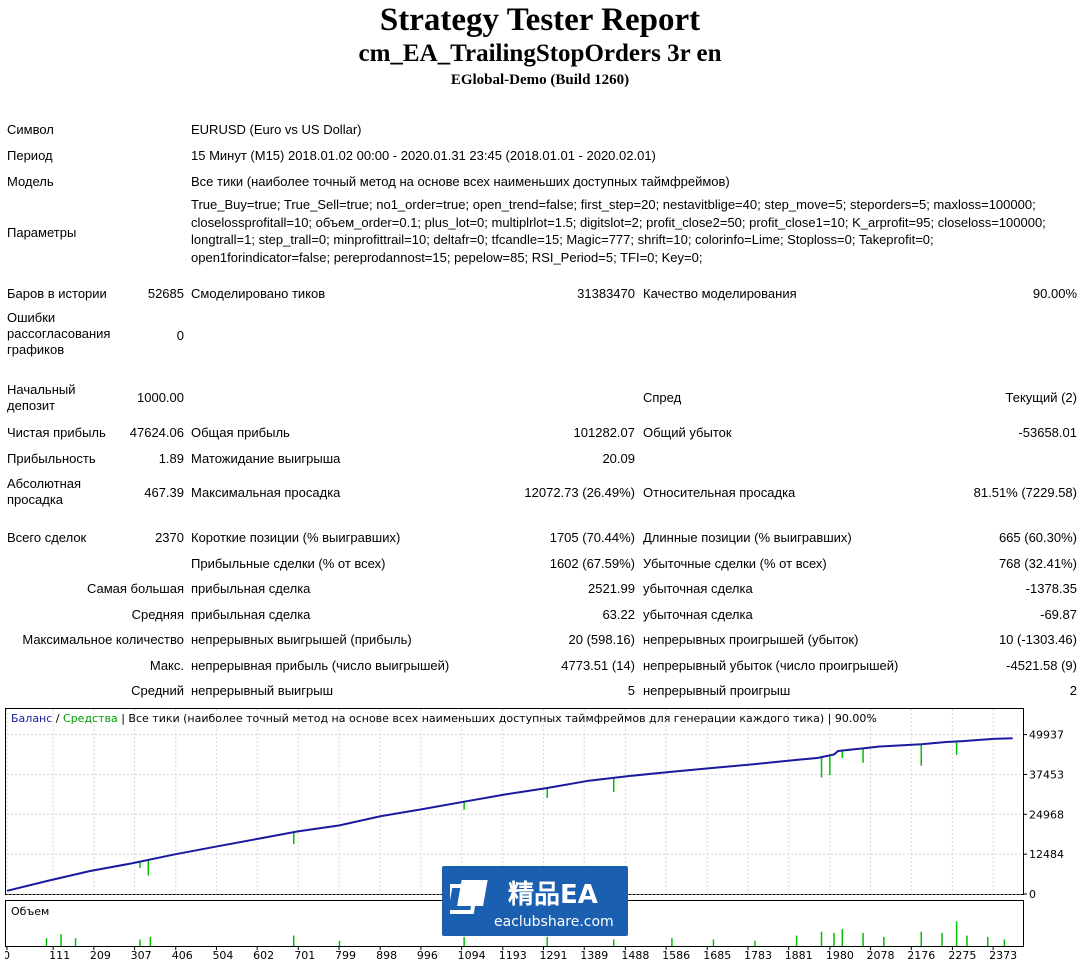 The height and width of the screenshot is (963, 1080). What do you see at coordinates (598, 665) in the screenshot?
I see `maxc-win-value: 4773.51 (14)` at bounding box center [598, 665].